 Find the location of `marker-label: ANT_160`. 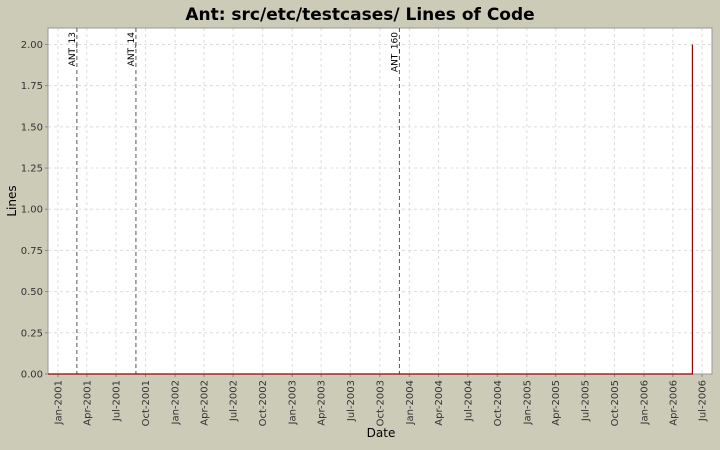

marker-label: ANT_160 is located at coordinates (395, 52).